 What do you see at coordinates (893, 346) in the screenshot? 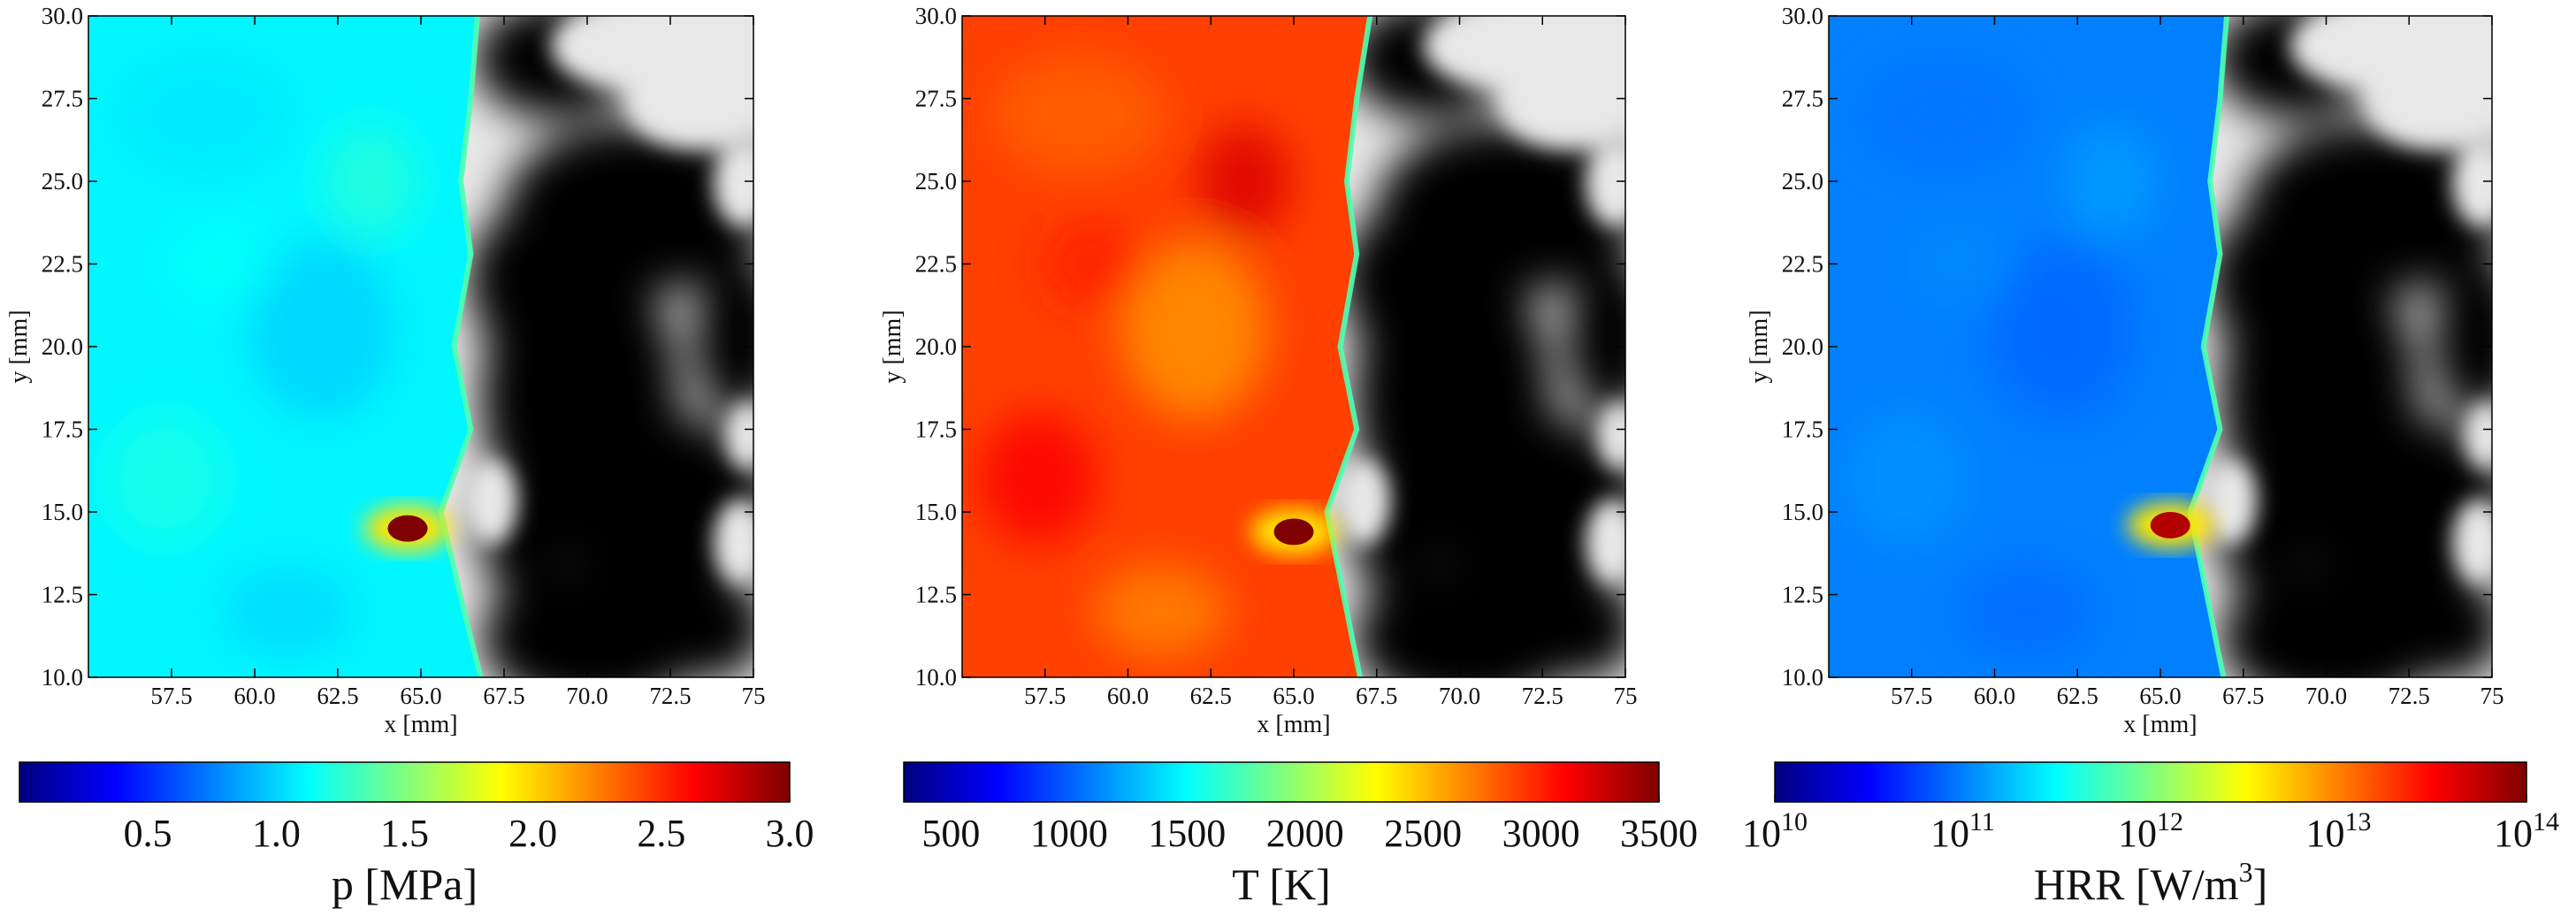
I see `y-axis-label-temperature: y [mm]` at bounding box center [893, 346].